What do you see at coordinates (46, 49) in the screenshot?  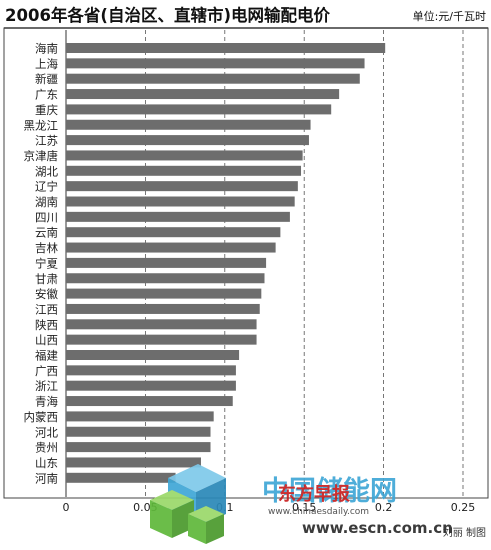 I see `category-label: 海南` at bounding box center [46, 49].